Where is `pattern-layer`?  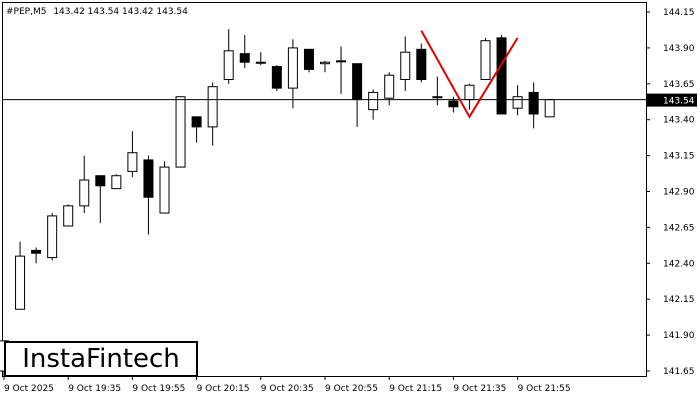
pattern-layer is located at coordinates (469, 74).